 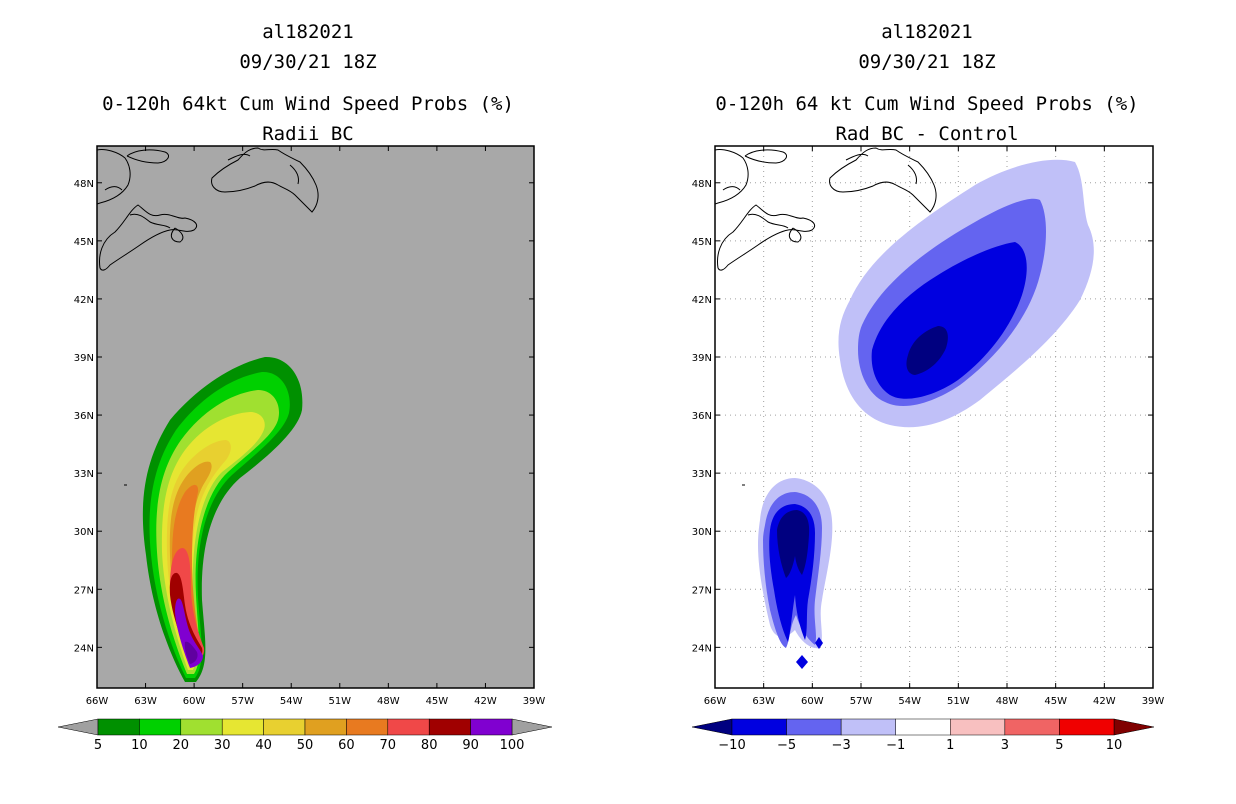 I want to click on colorbar-label: 100, so click(x=512, y=745).